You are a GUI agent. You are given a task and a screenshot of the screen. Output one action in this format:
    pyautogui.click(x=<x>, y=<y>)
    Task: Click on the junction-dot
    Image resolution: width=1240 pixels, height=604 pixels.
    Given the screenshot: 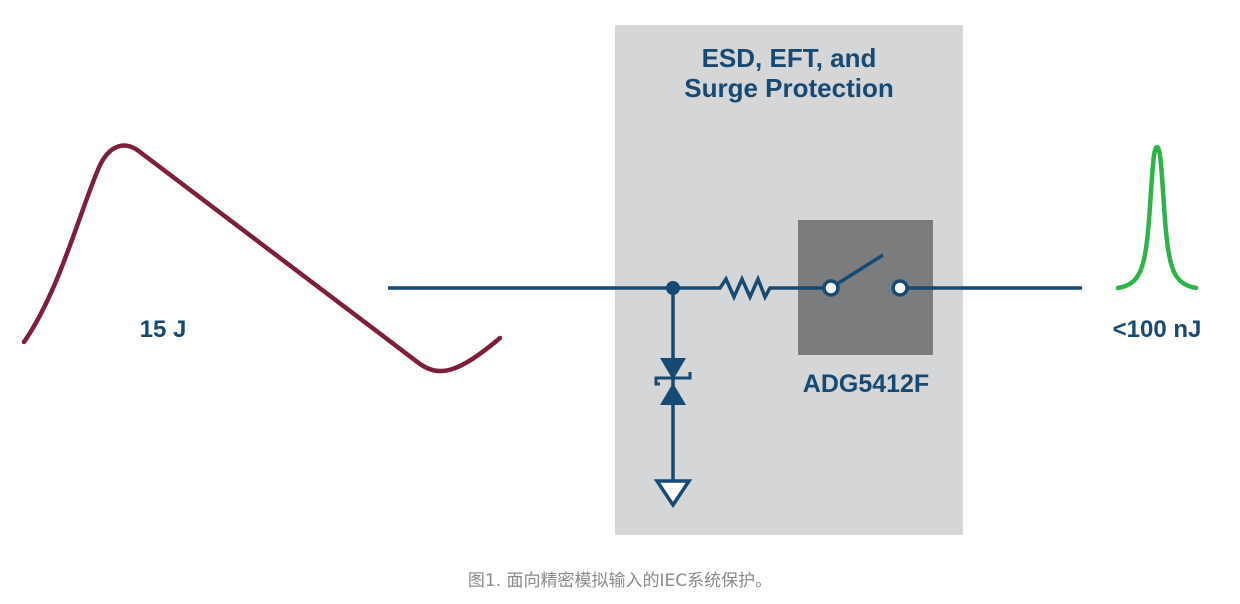 What is the action you would take?
    pyautogui.click(x=673, y=288)
    